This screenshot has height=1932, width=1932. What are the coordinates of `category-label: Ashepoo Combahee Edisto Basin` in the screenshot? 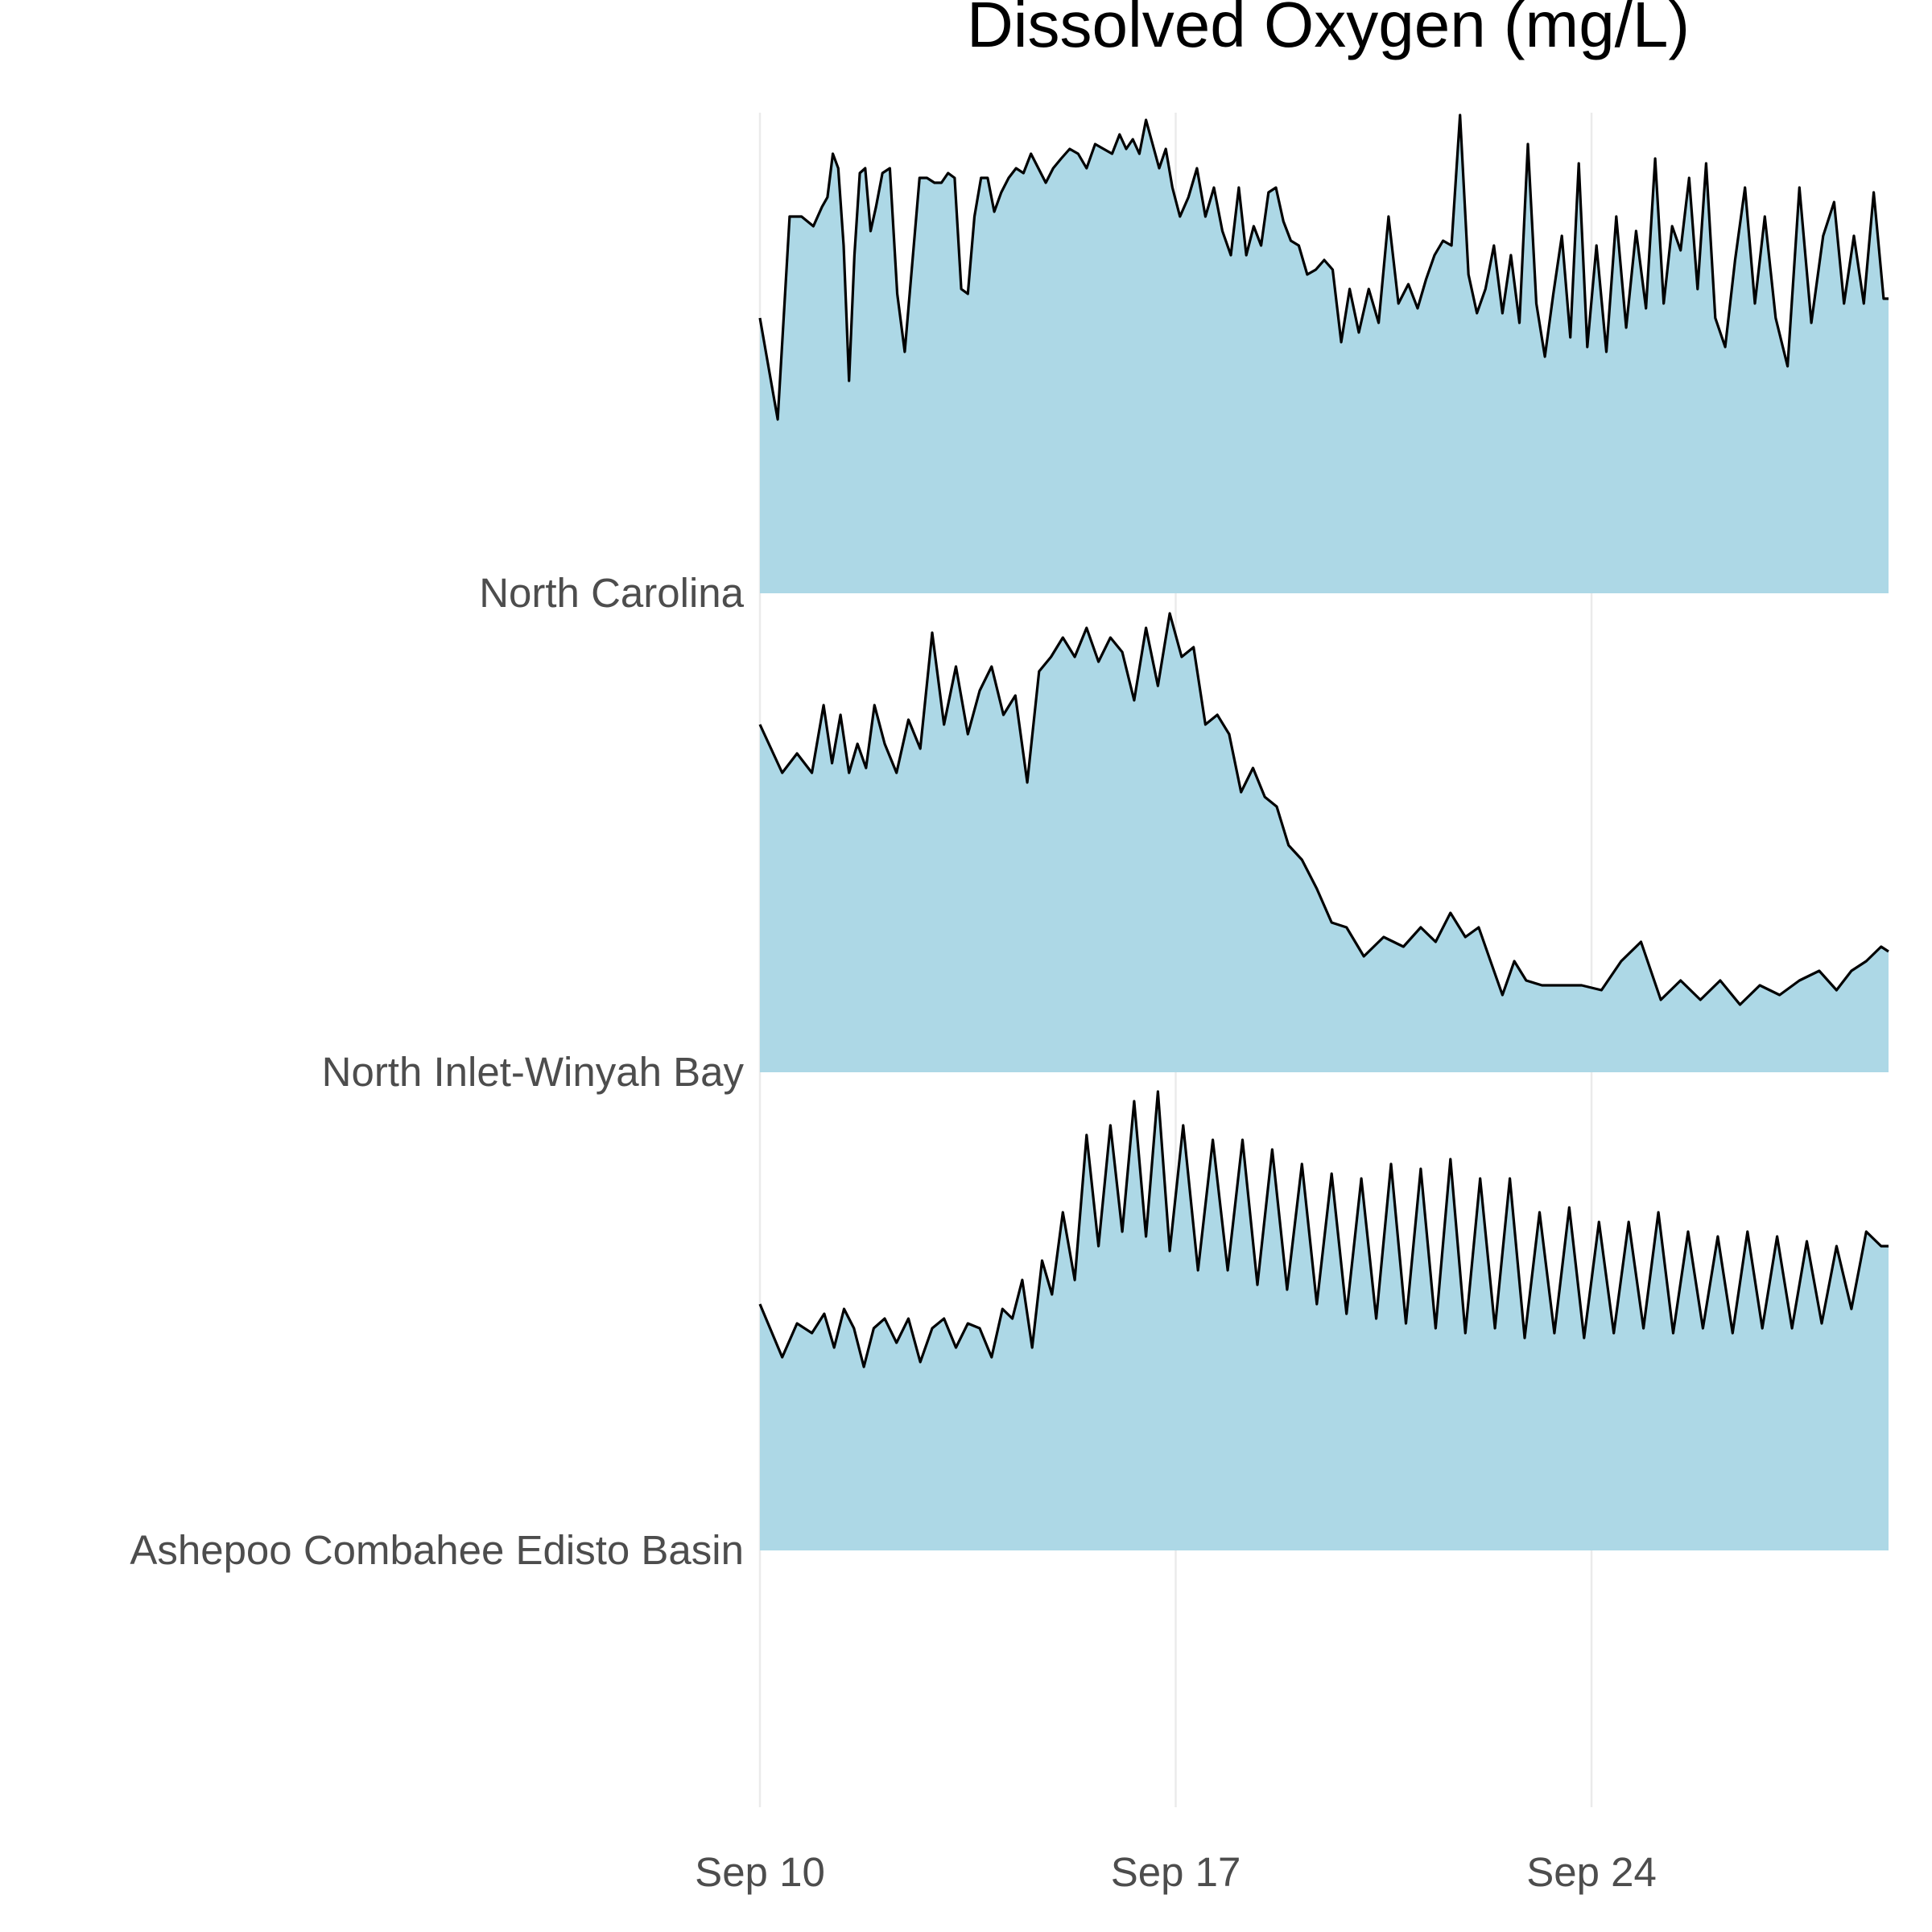 It's located at (437, 1550).